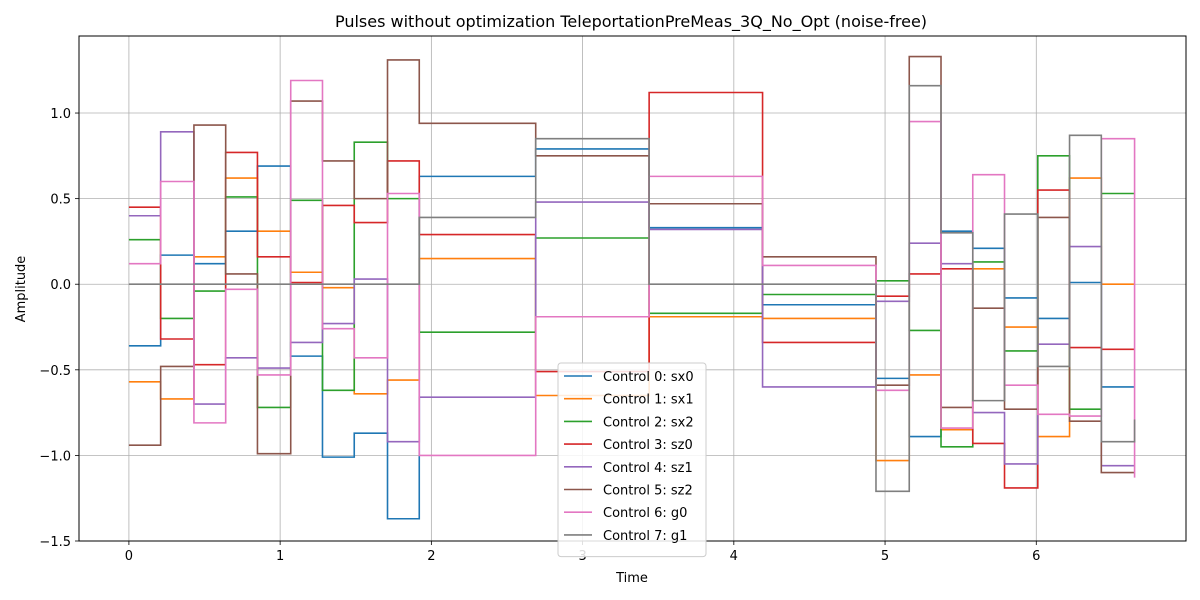 Image resolution: width=1200 pixels, height=600 pixels. I want to click on y-tick-label: 1.0, so click(60, 114).